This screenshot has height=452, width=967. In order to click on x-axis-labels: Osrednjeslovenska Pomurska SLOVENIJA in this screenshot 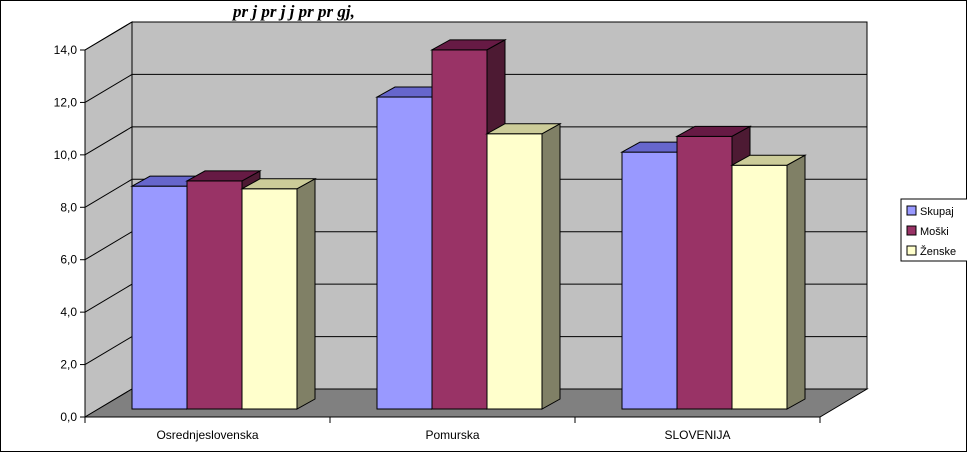, I will do `click(452, 429)`.